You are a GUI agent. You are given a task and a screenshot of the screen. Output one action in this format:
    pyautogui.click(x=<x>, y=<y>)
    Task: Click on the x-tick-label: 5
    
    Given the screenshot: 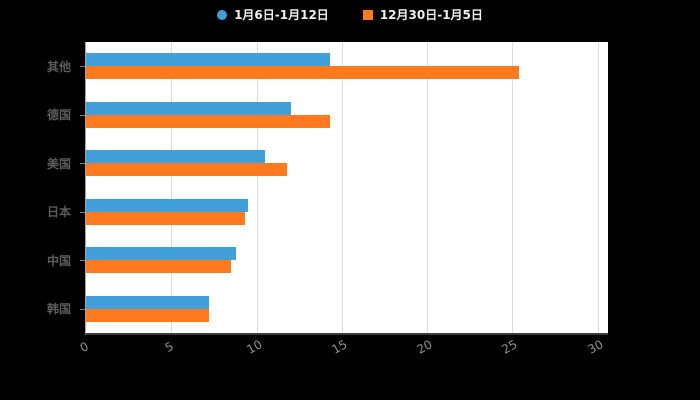 What is the action you would take?
    pyautogui.click(x=169, y=347)
    